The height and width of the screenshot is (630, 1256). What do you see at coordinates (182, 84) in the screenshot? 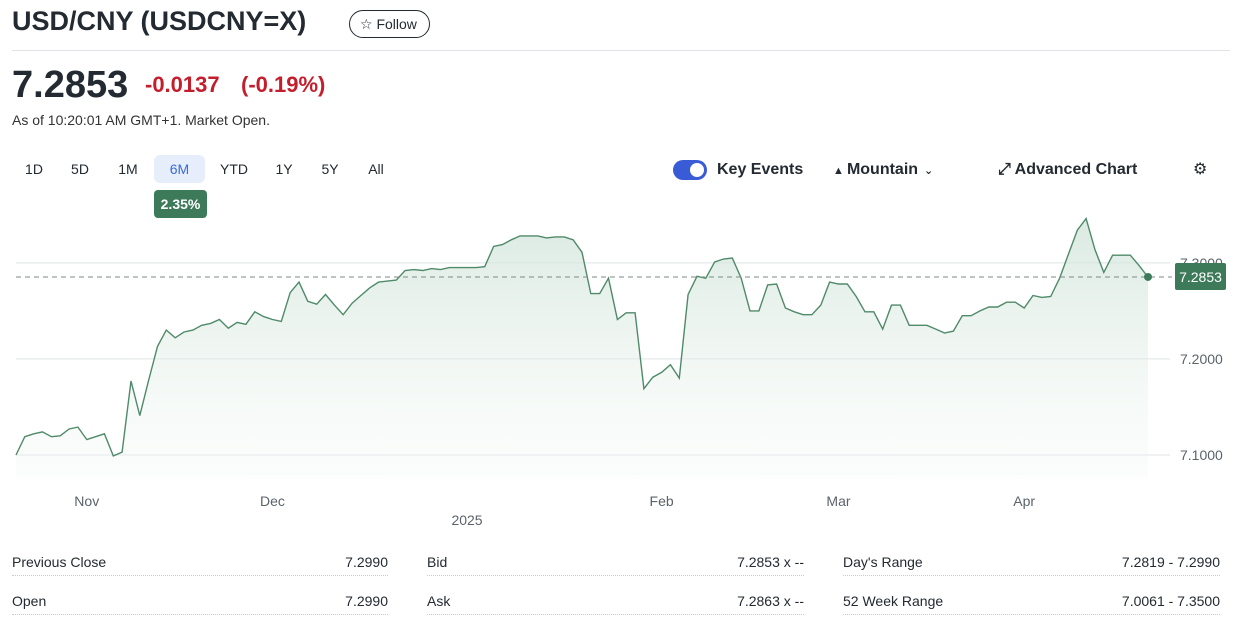
I see `price-change: -0.0137` at bounding box center [182, 84].